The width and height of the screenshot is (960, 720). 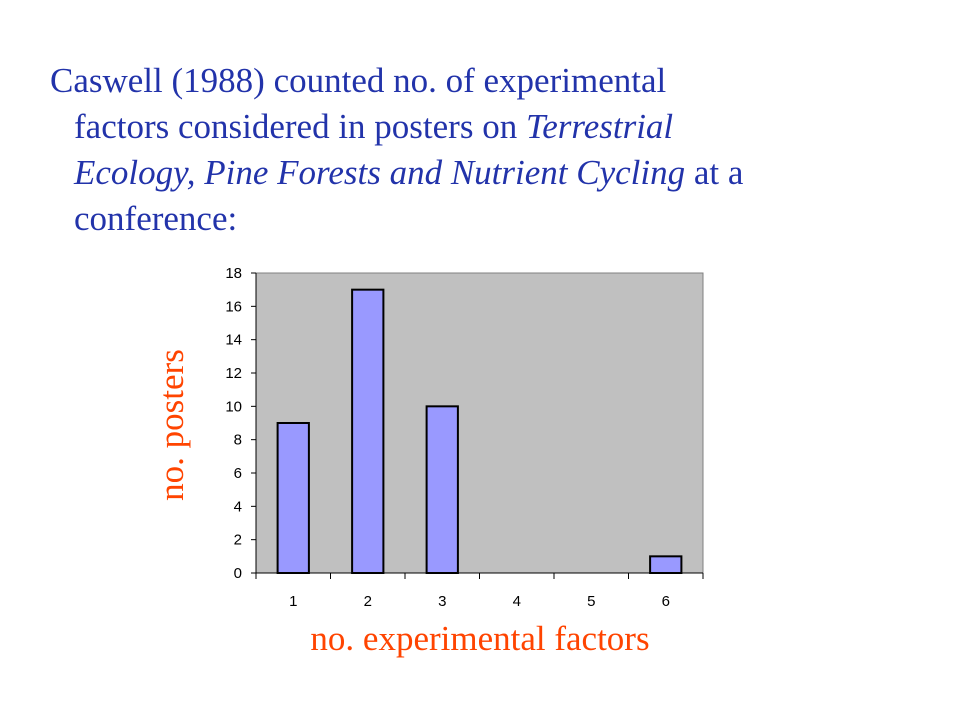 What do you see at coordinates (479, 638) in the screenshot?
I see `x-axis-title: no. experimental factors` at bounding box center [479, 638].